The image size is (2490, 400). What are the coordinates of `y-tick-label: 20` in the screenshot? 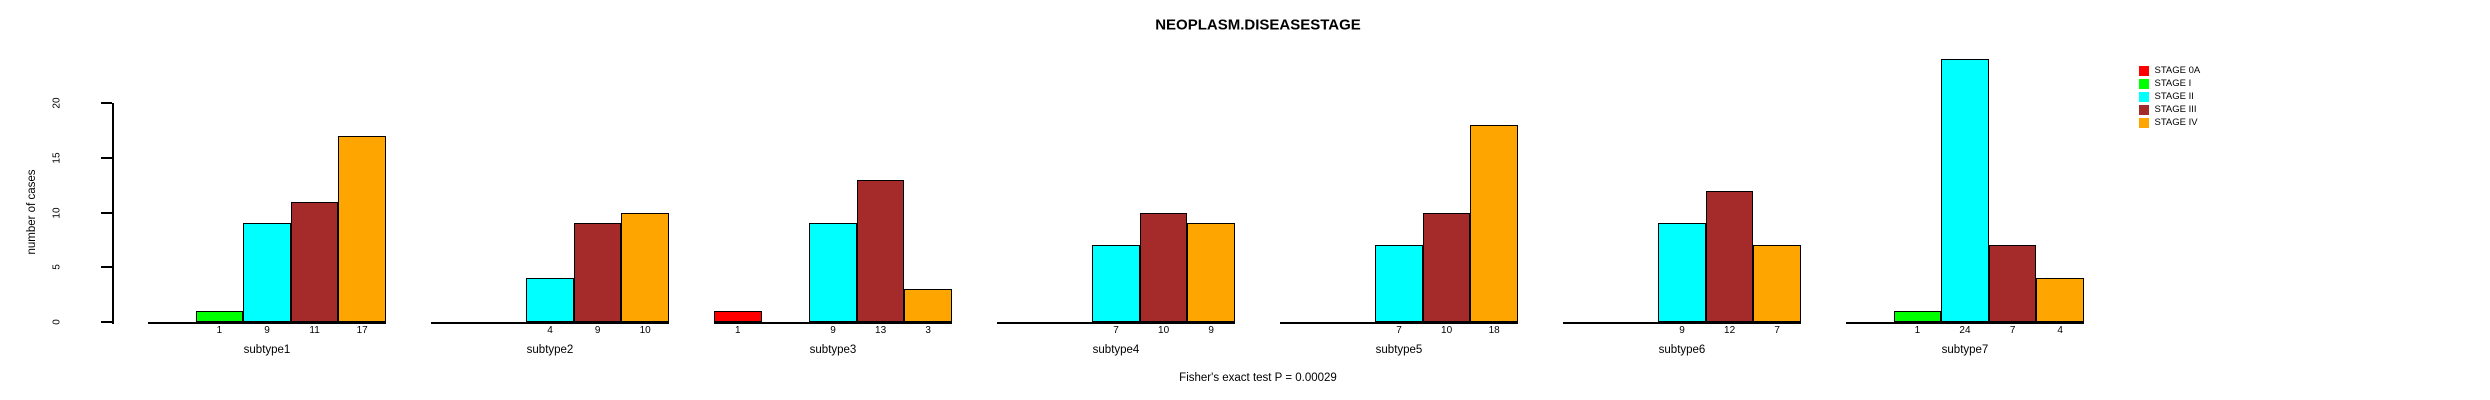 It's located at (57, 103).